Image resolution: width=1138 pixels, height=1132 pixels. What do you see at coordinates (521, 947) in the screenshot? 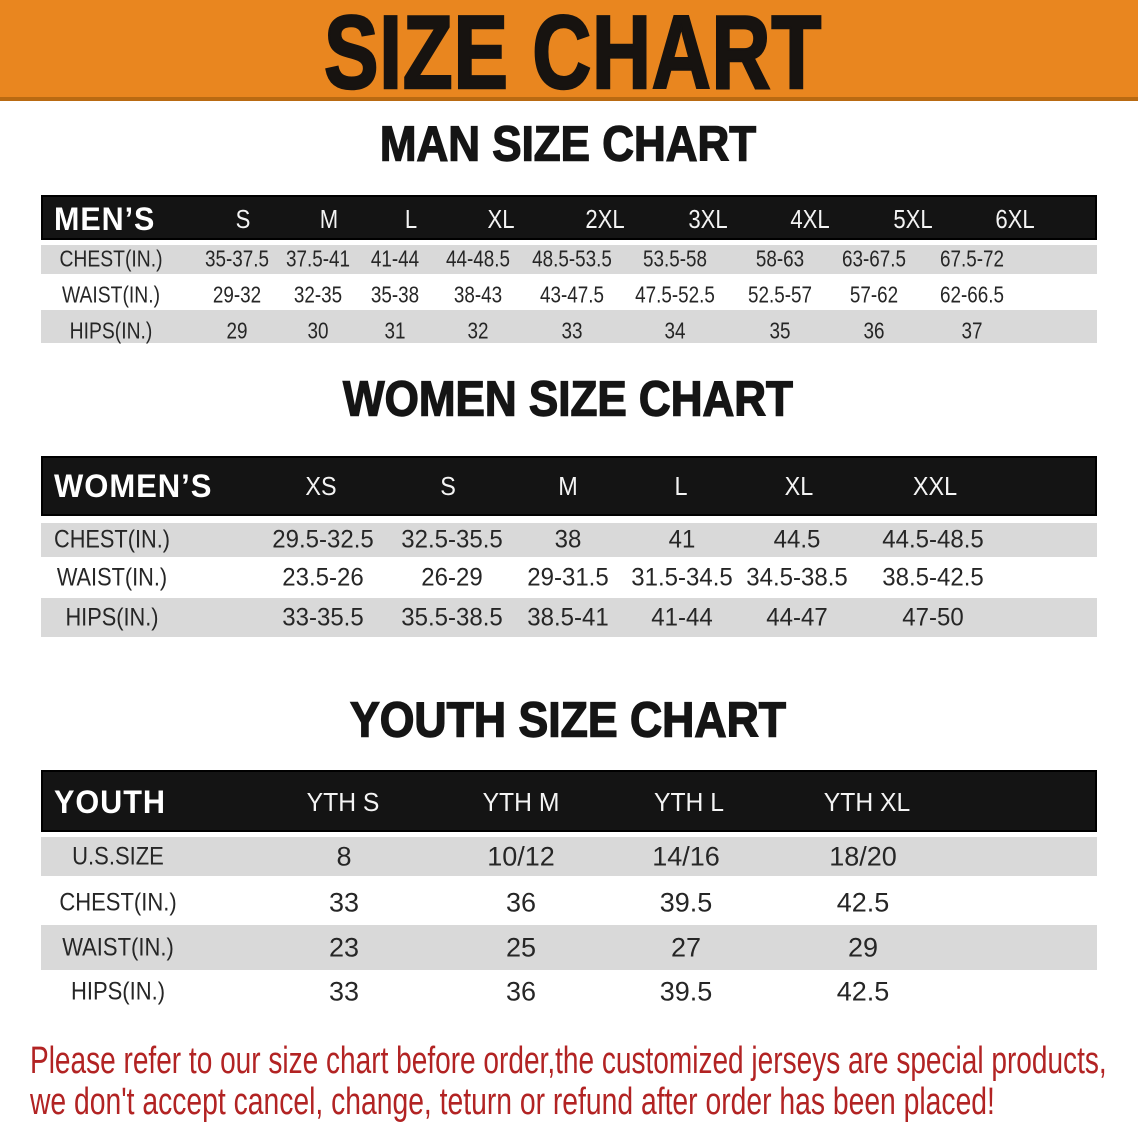
I see `table-cell: 25` at bounding box center [521, 947].